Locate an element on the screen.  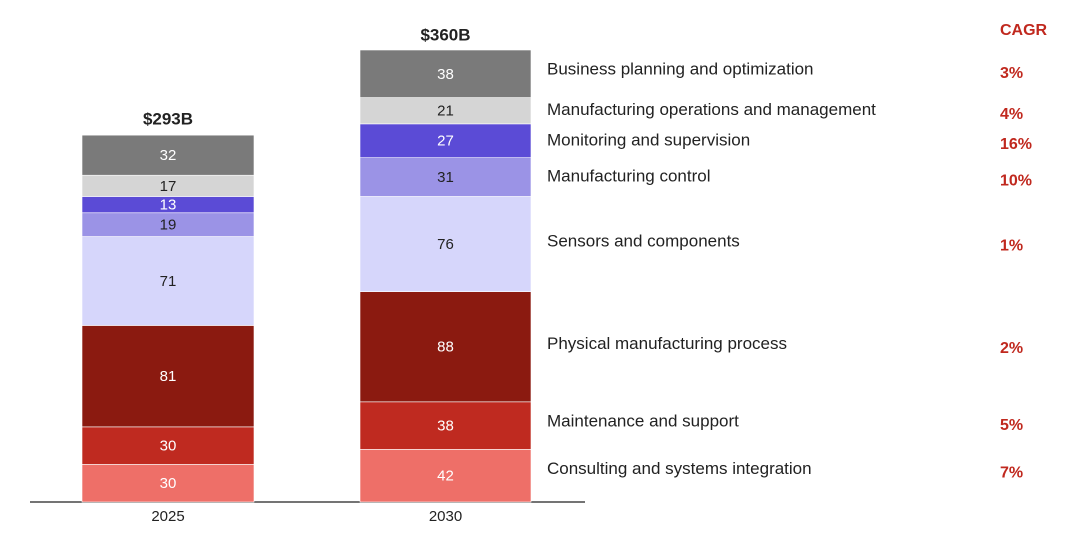
total-label: $360B is located at coordinates (445, 35).